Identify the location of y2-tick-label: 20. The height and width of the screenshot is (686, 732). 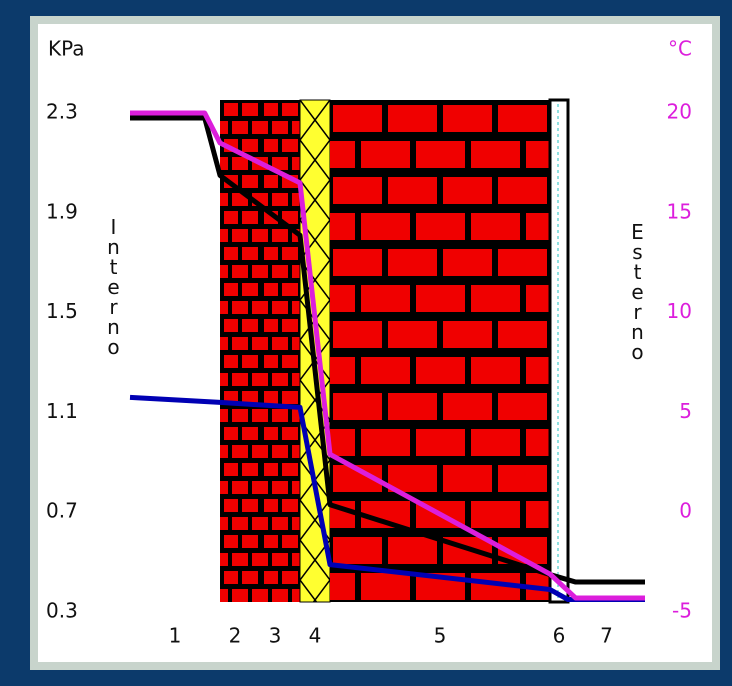
(679, 112).